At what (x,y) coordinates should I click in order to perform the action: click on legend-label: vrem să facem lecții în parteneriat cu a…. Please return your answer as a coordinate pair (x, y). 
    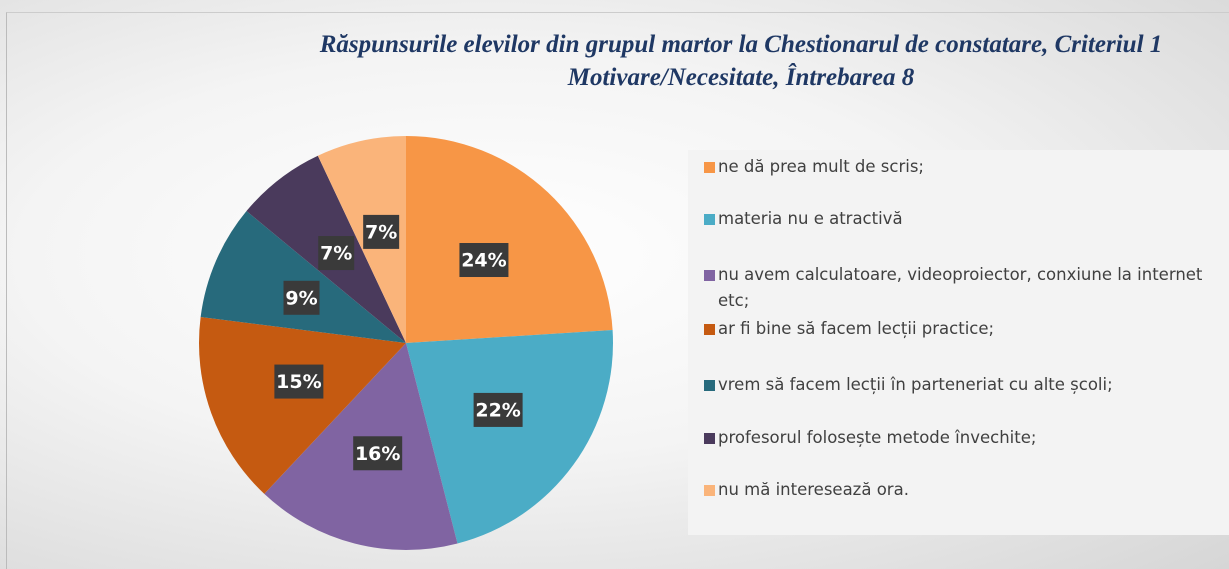
    Looking at the image, I should click on (915, 384).